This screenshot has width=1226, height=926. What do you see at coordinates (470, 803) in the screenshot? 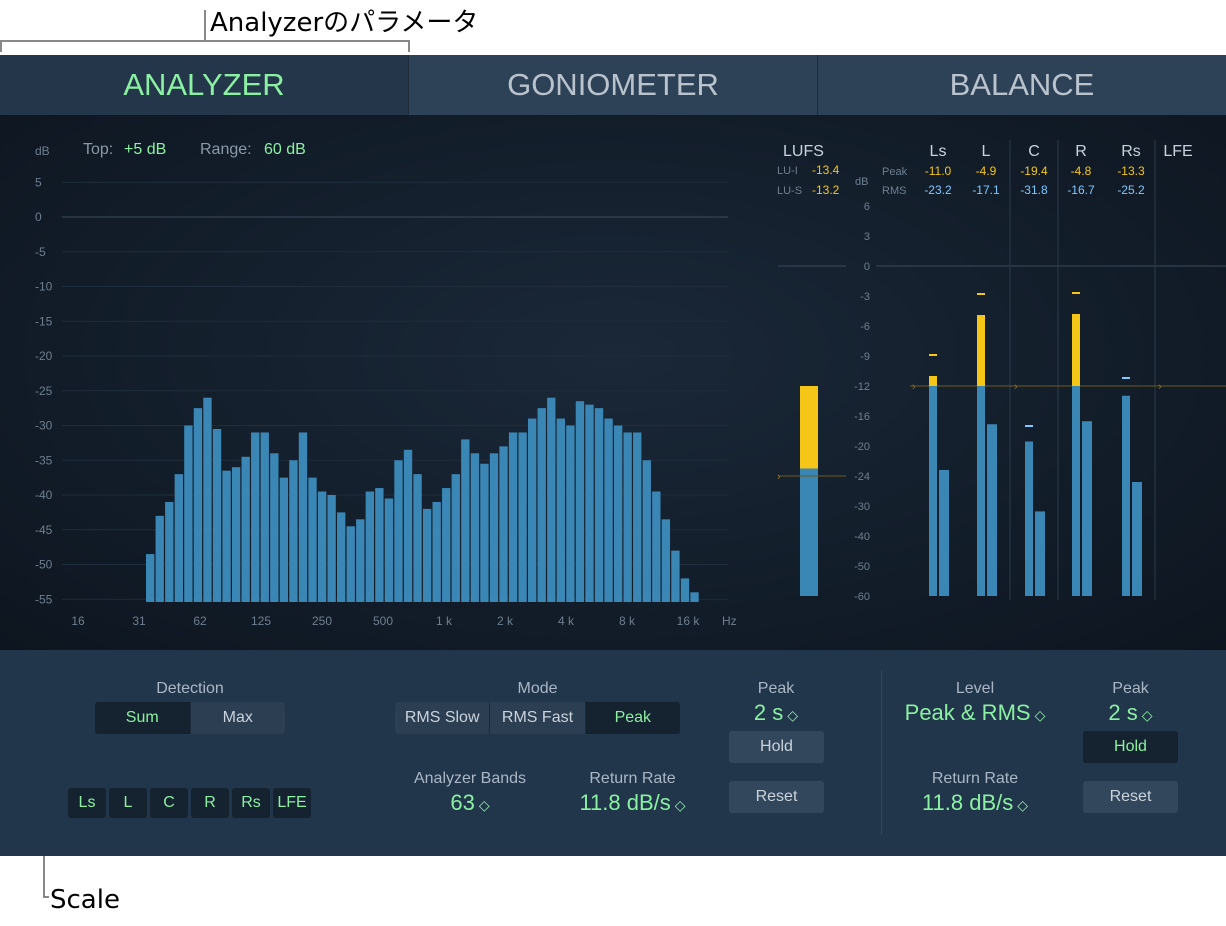
I see `analyzer-bands-popup: 63 ◇` at bounding box center [470, 803].